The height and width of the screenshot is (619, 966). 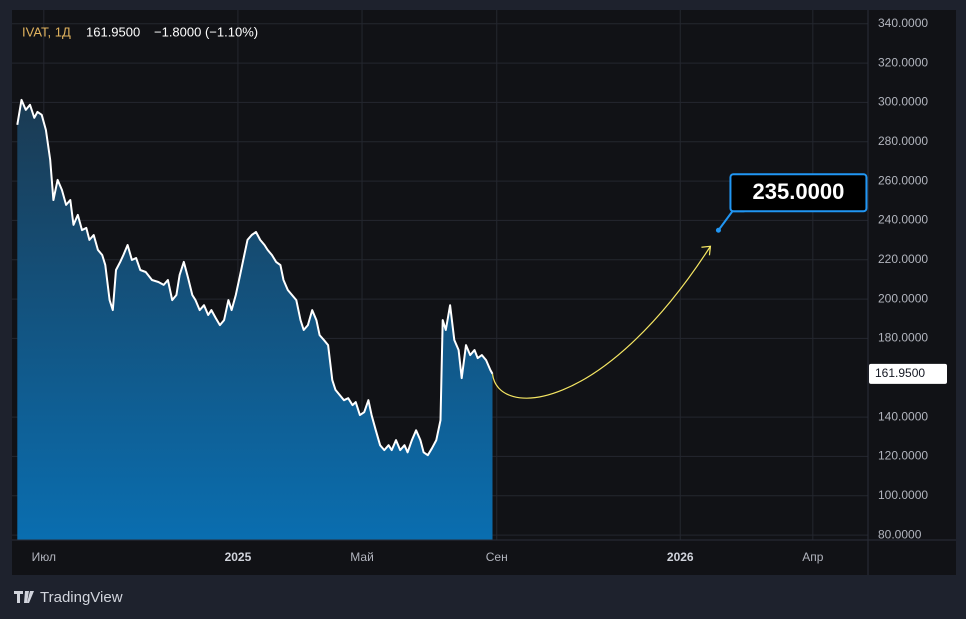 I want to click on header-change: −1.8000 (−1.10%), so click(x=206, y=31).